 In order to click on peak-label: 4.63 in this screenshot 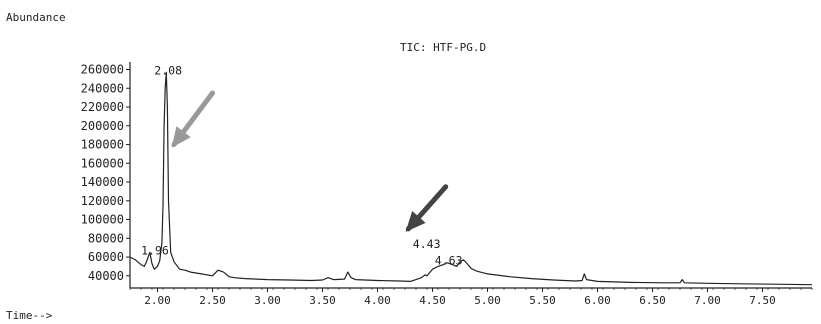, I will do `click(449, 261)`.